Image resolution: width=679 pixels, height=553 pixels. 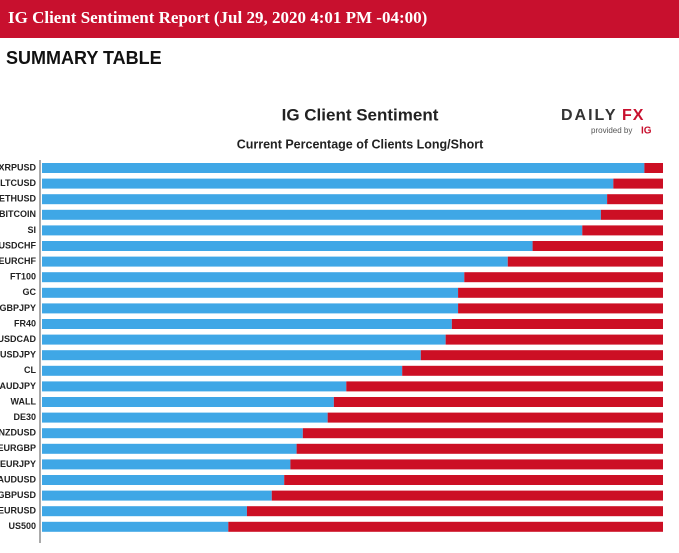 What do you see at coordinates (18, 433) in the screenshot?
I see `y-tick-label: NZDUSD` at bounding box center [18, 433].